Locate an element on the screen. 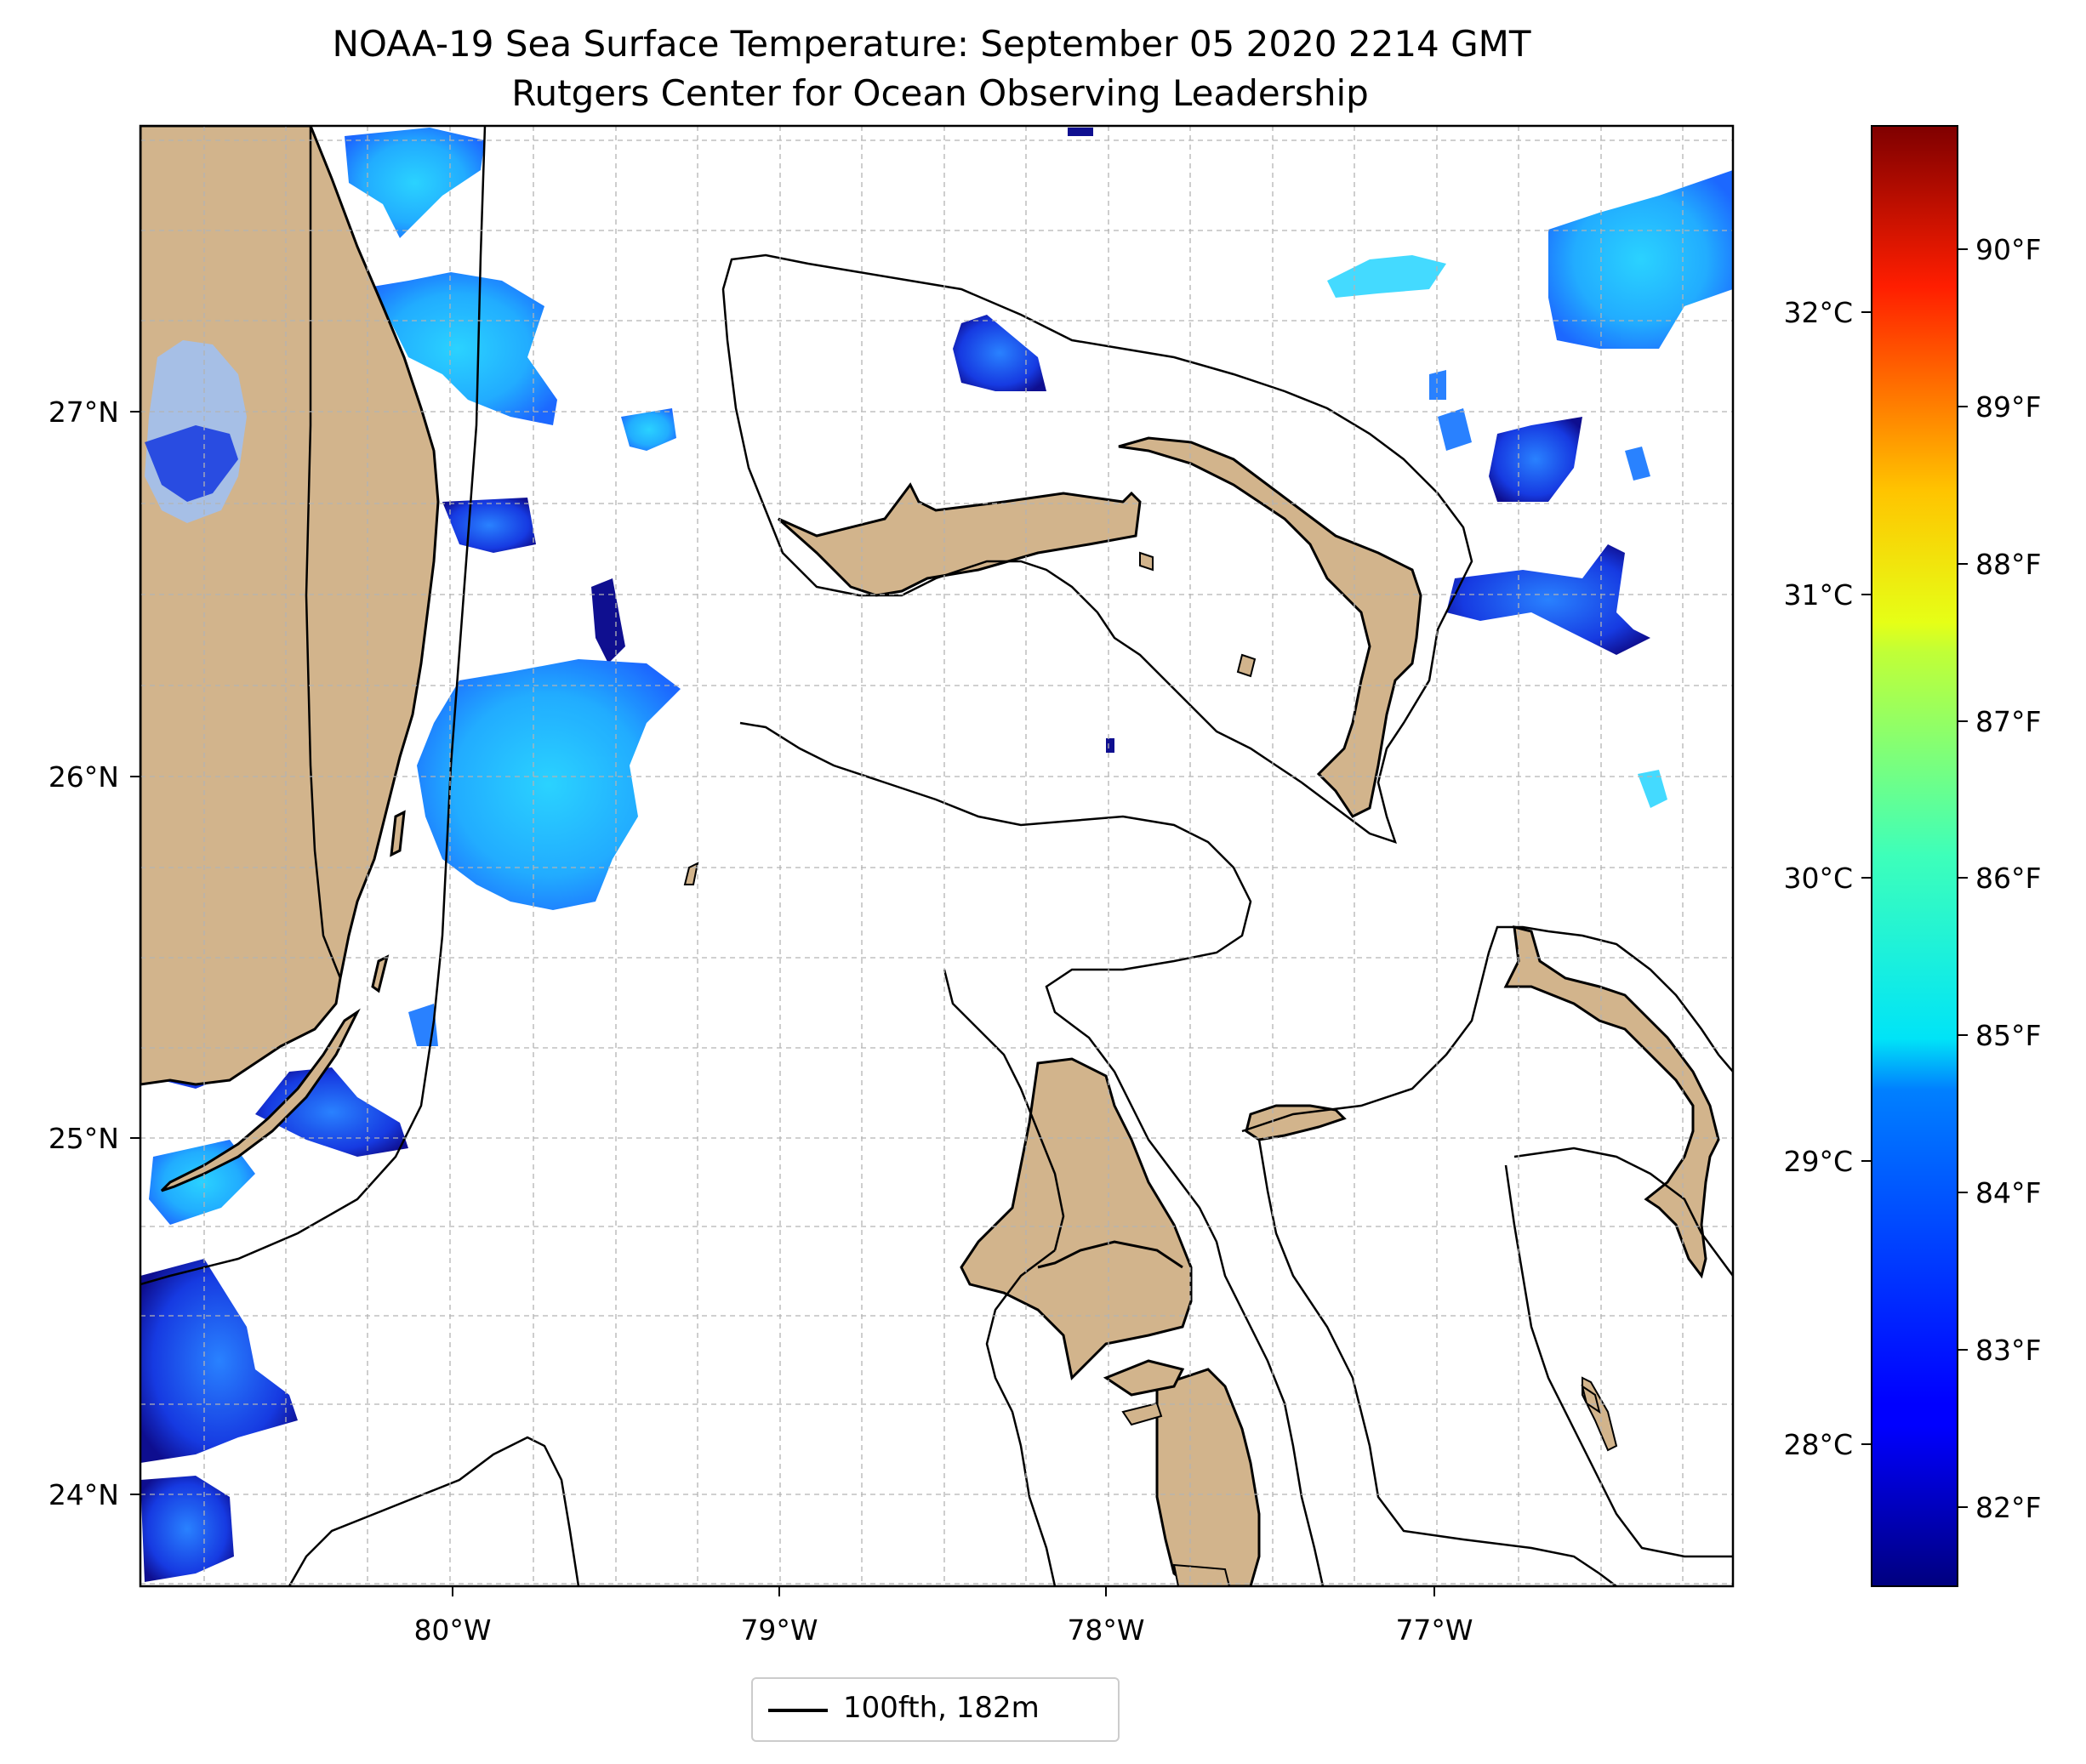  colorbar-fahrenheit-label: 82°F is located at coordinates (2008, 1507).